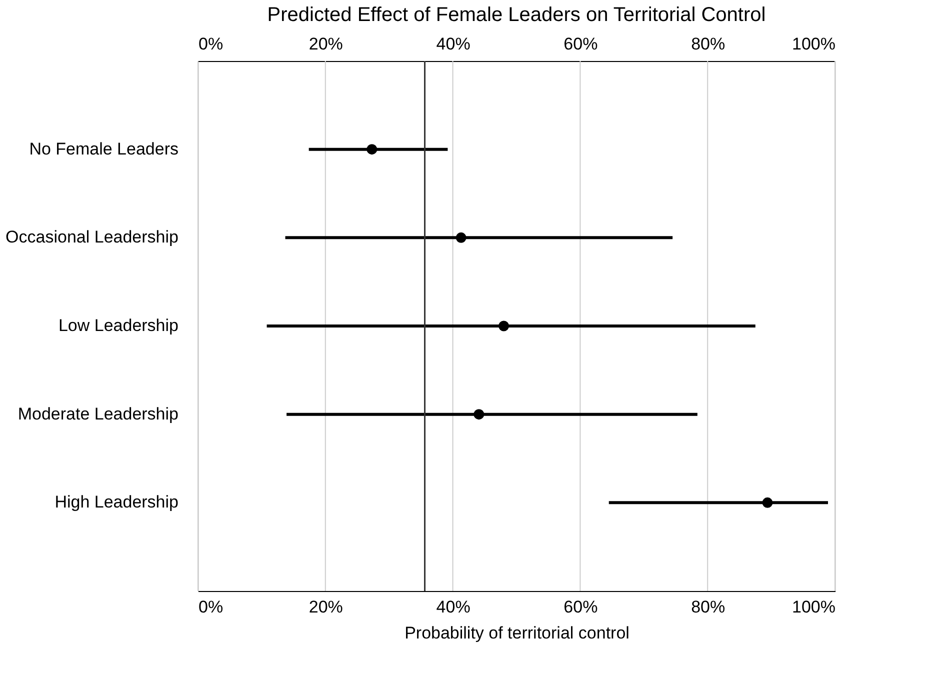 This screenshot has width=927, height=684. What do you see at coordinates (98, 414) in the screenshot?
I see `y-tick-label: Moderate Leadership` at bounding box center [98, 414].